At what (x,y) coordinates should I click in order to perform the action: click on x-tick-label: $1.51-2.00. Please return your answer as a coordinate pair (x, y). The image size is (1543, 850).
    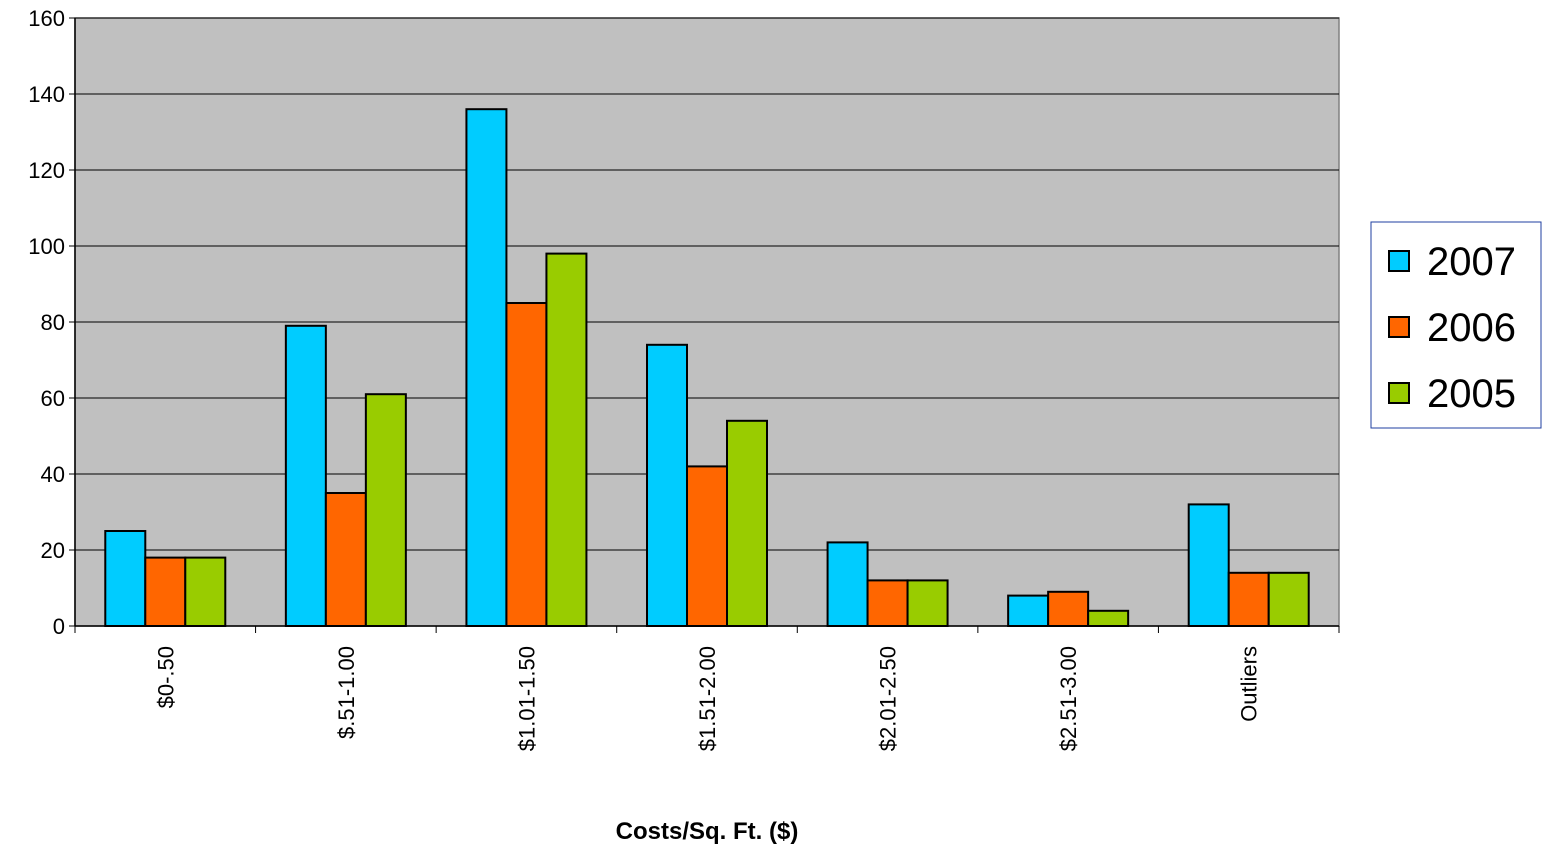
    Looking at the image, I should click on (707, 698).